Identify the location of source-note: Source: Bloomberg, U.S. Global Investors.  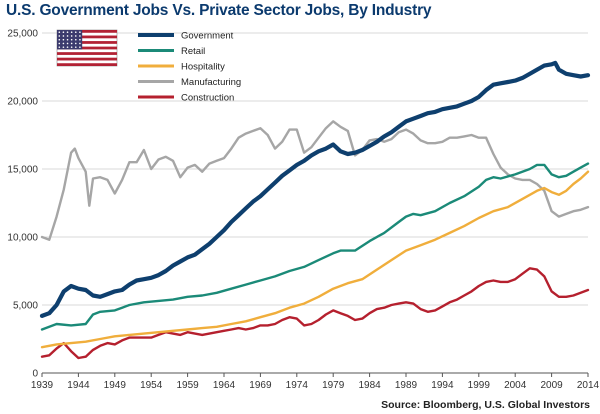
(485, 405).